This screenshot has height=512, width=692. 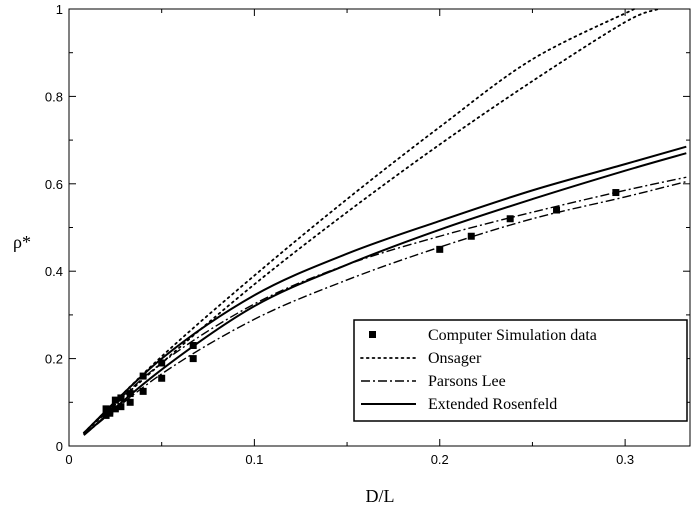 What do you see at coordinates (467, 381) in the screenshot?
I see `legend-label-parsons-lee: Parsons Lee` at bounding box center [467, 381].